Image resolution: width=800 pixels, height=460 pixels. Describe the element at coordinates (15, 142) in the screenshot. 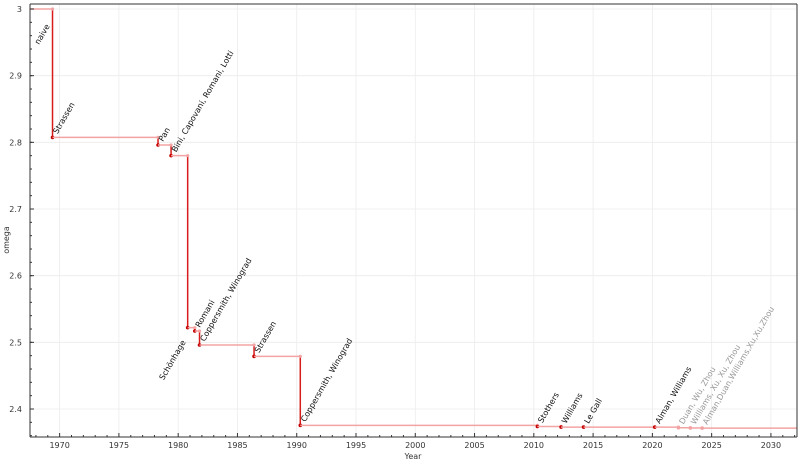

I see `y-tick-label: 2.8` at that location.